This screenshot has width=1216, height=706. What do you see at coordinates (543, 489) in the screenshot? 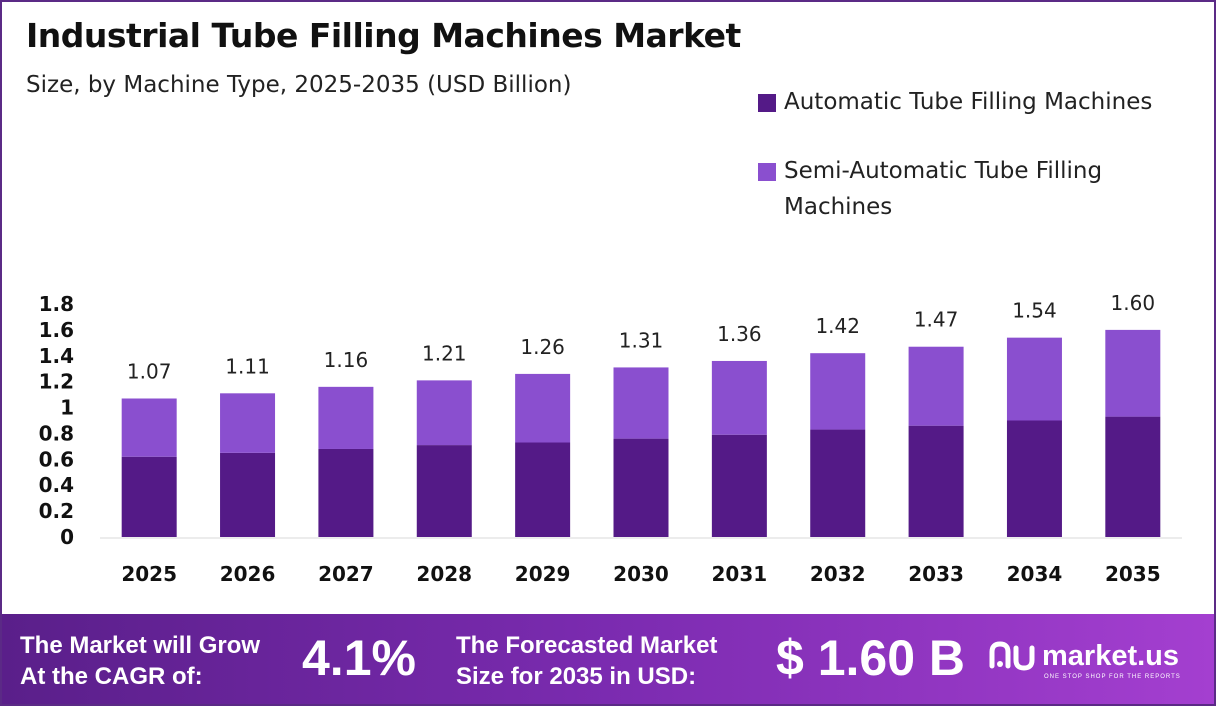
I see `bar-automatic-2029` at bounding box center [543, 489].